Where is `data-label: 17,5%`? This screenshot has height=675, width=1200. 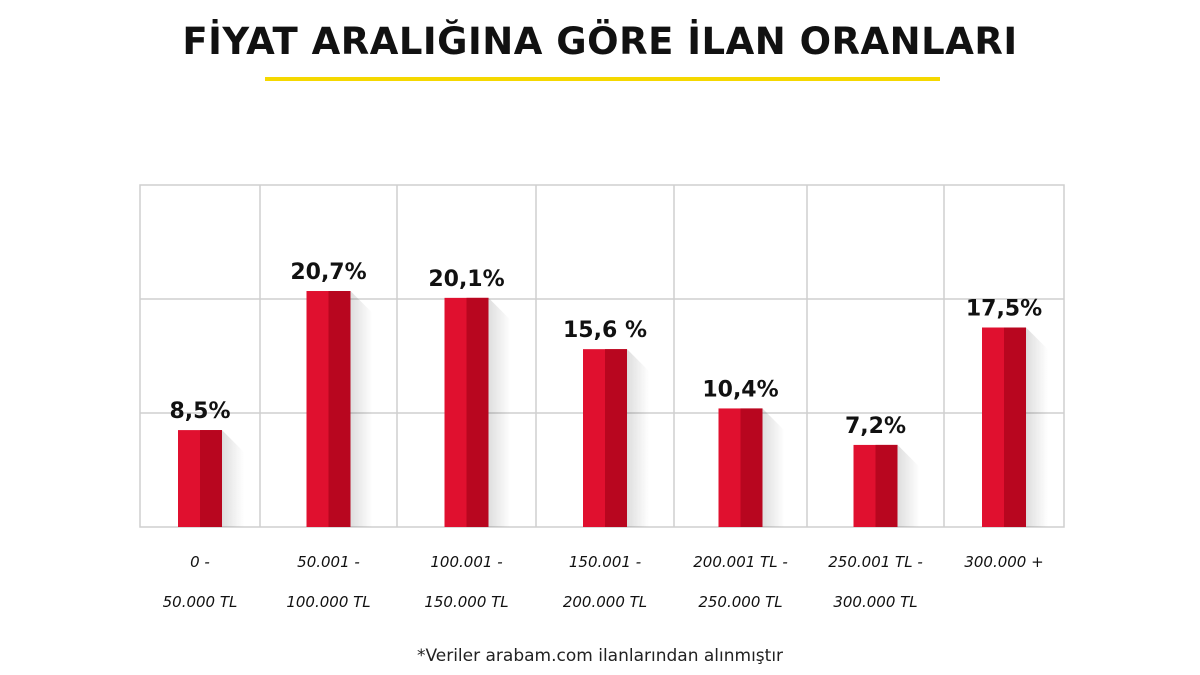 data-label: 17,5% is located at coordinates (1004, 309).